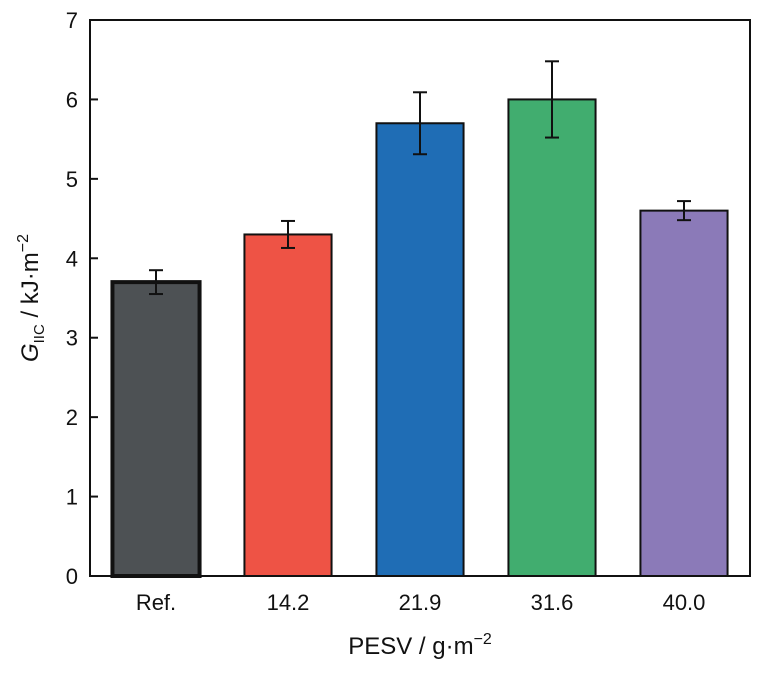 The width and height of the screenshot is (768, 673). Describe the element at coordinates (72, 417) in the screenshot. I see `y-tick-label: 2` at that location.